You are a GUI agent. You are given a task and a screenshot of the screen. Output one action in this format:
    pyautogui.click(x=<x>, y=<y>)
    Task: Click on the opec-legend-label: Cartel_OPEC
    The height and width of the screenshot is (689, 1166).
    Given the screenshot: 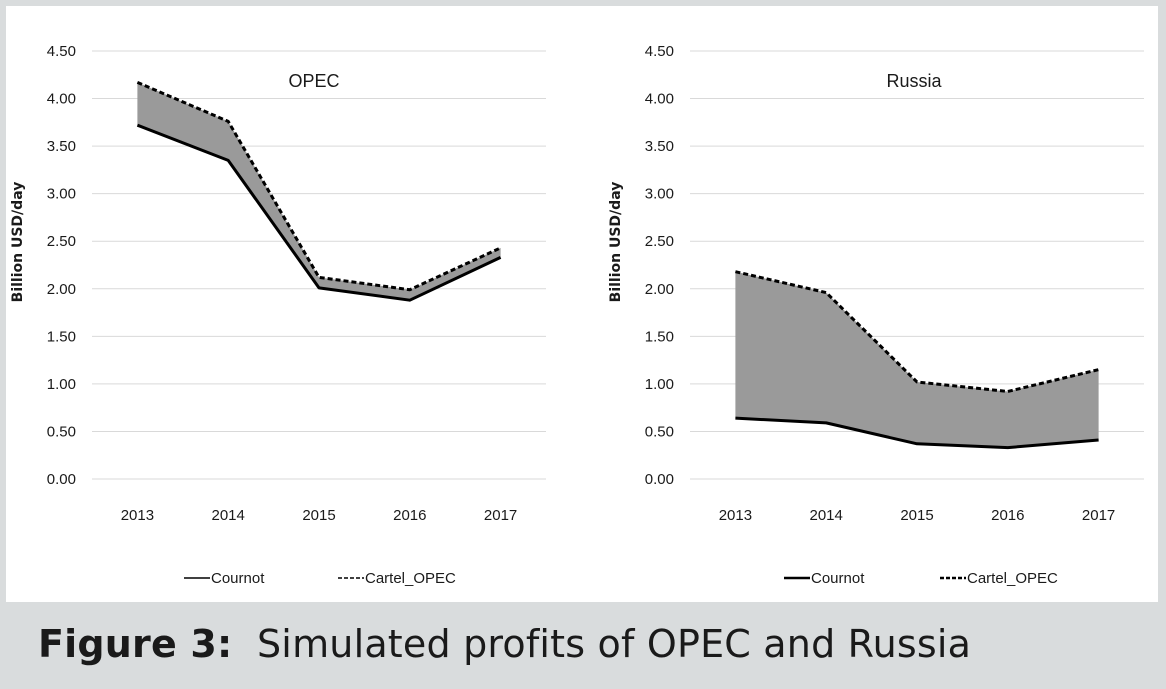 What is the action you would take?
    pyautogui.click(x=410, y=578)
    